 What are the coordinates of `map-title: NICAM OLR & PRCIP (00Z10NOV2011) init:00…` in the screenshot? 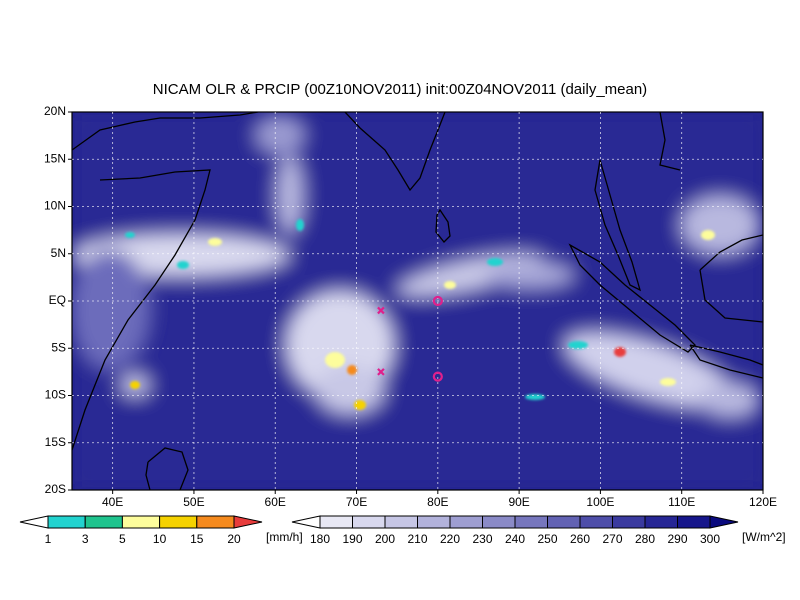 It's located at (400, 89).